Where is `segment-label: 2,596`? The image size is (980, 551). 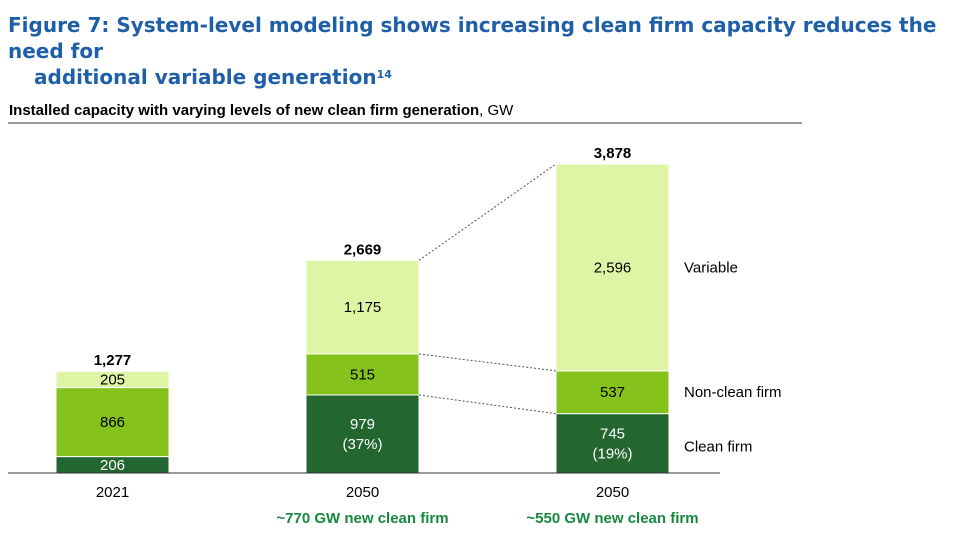
segment-label: 2,596 is located at coordinates (613, 267).